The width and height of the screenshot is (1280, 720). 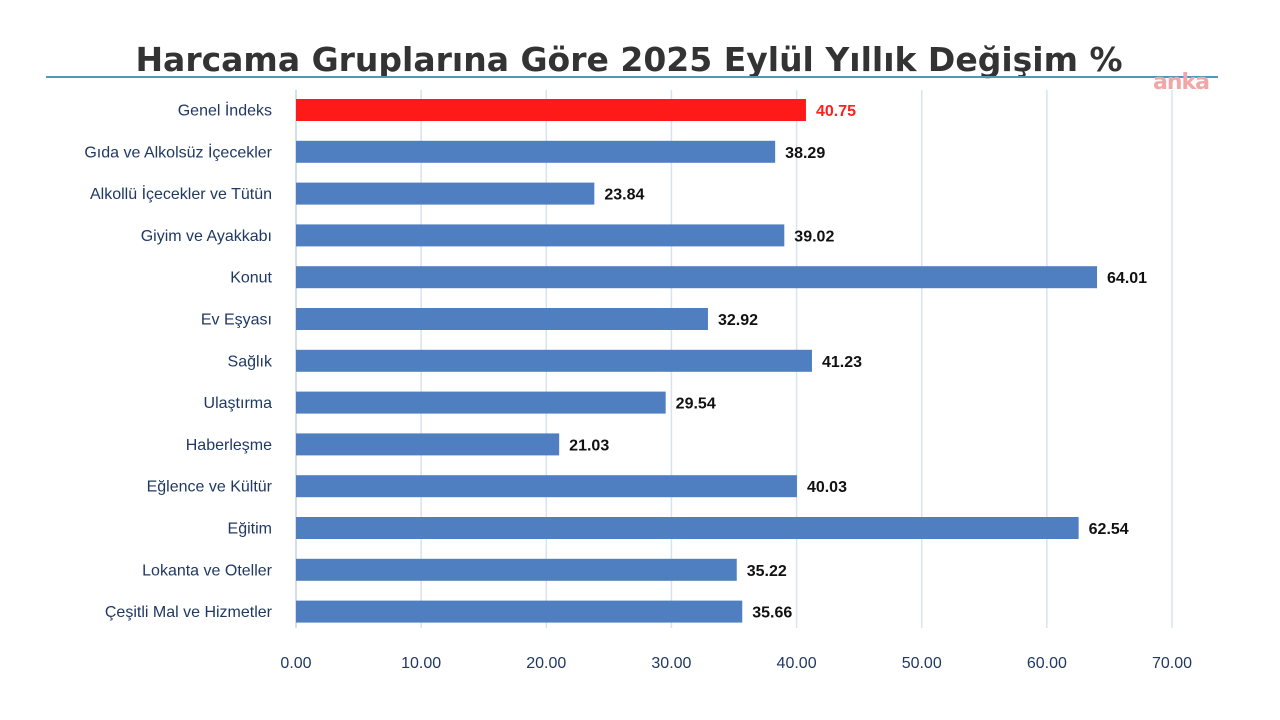 I want to click on x-tick-label: 10.00, so click(x=421, y=663).